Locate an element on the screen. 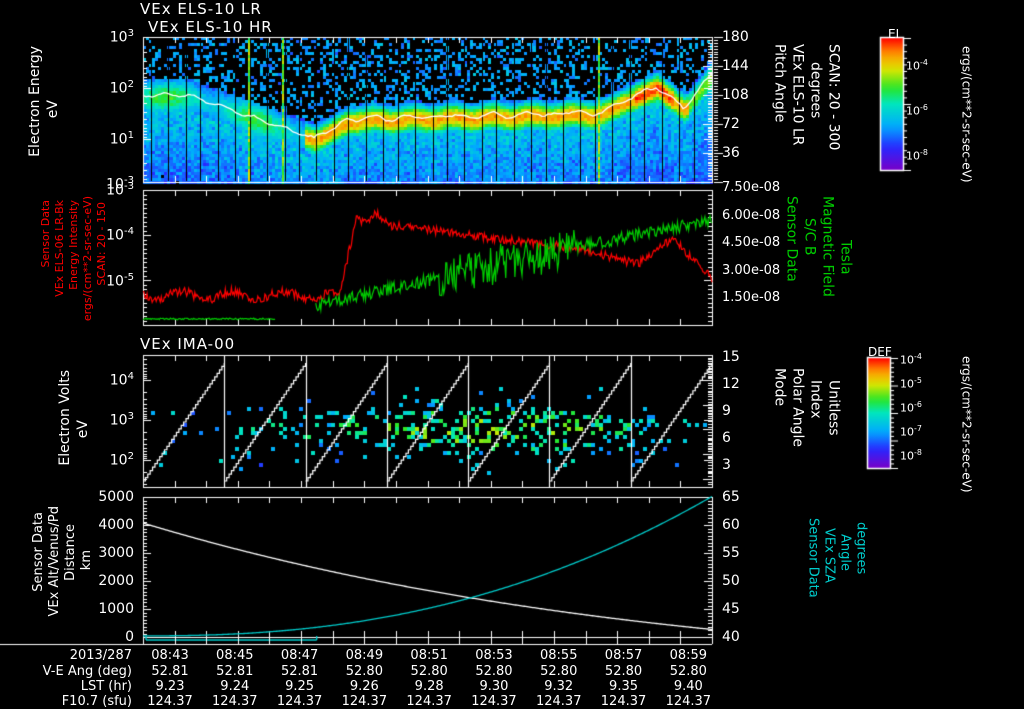  panel2-y2-label-1: Sensor Data is located at coordinates (791, 239).